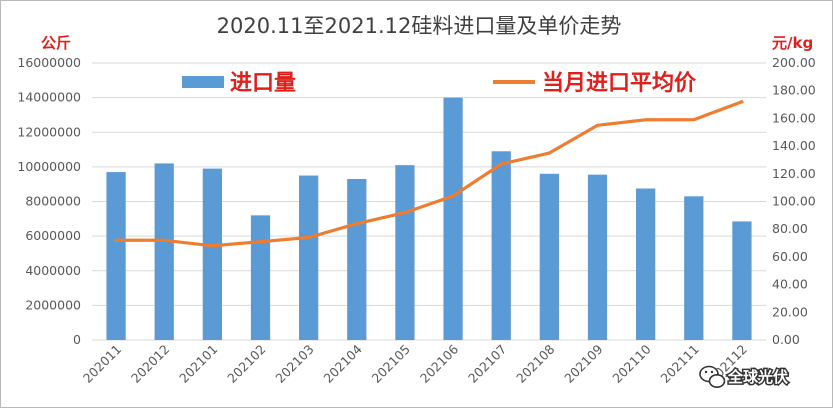 This screenshot has height=408, width=833. I want to click on watermark: 全球光伏, so click(744, 376).